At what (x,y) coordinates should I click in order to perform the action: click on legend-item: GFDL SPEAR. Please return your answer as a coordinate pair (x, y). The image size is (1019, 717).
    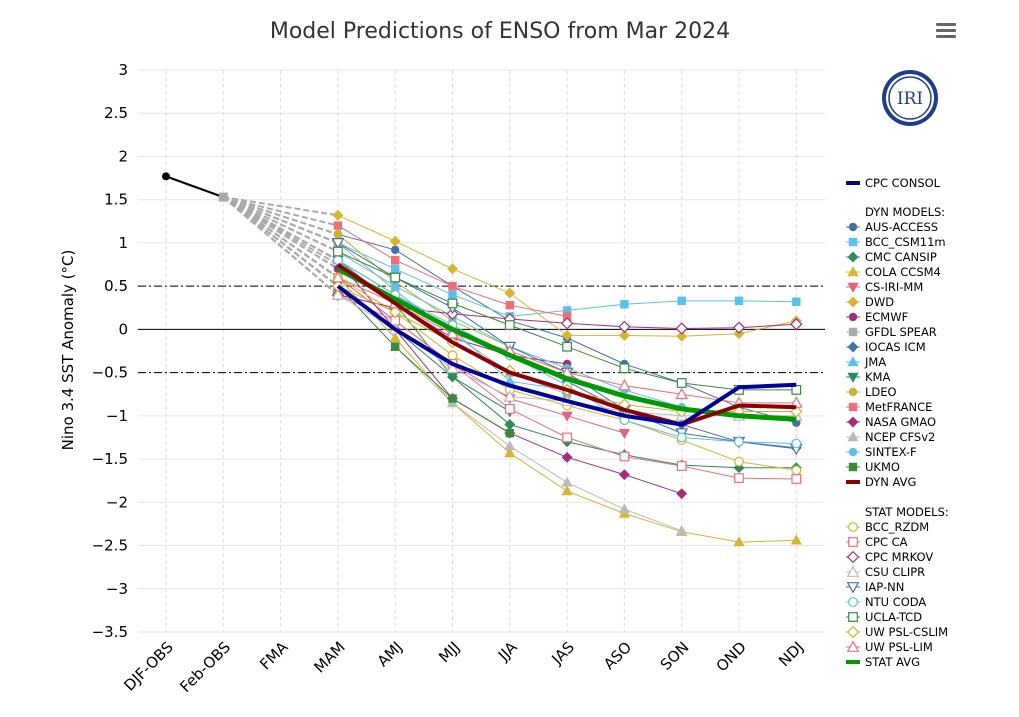
    Looking at the image, I should click on (891, 332).